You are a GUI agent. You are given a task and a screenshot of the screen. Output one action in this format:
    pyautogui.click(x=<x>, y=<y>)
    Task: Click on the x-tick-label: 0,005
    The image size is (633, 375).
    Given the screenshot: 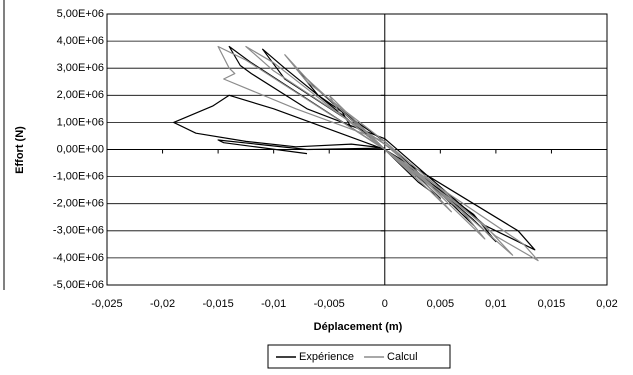 What is the action you would take?
    pyautogui.click(x=441, y=304)
    